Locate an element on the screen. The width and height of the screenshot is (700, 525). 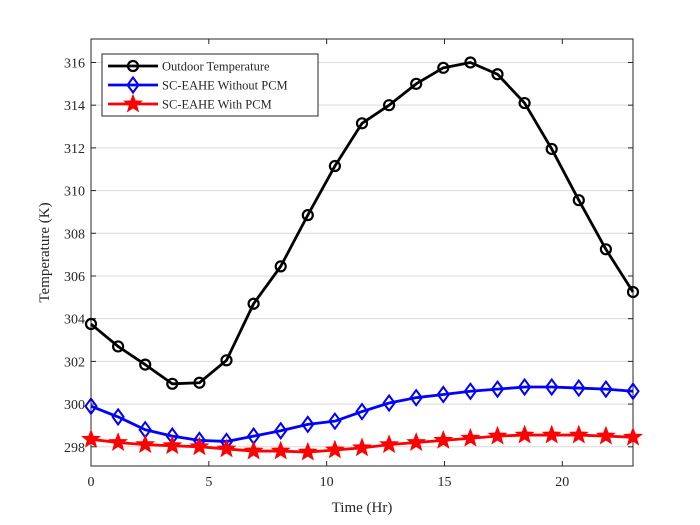
x-tick-label: 0 is located at coordinates (91, 482).